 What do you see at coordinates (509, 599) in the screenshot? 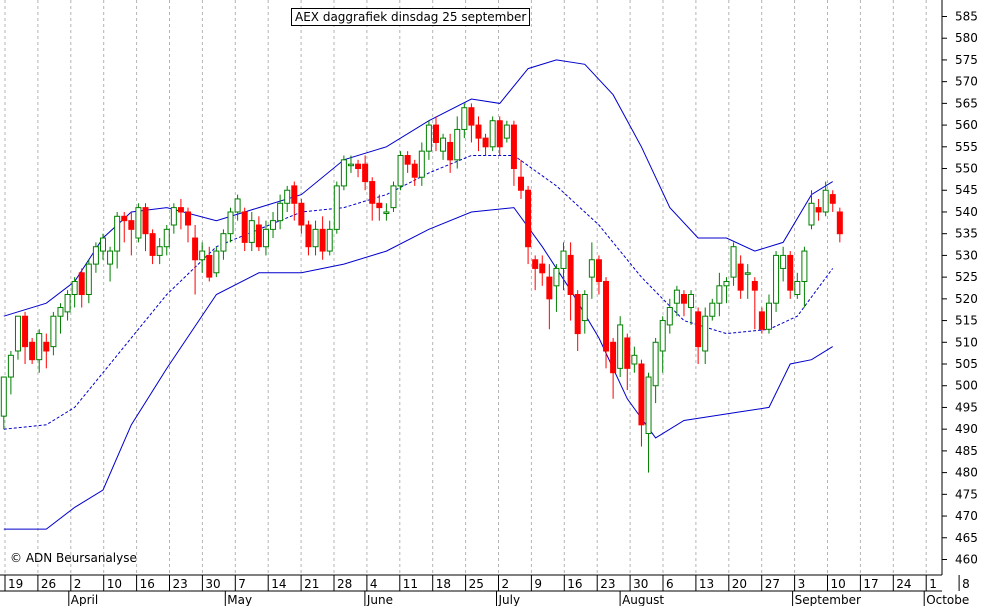
I see `month-label: July` at bounding box center [509, 599].